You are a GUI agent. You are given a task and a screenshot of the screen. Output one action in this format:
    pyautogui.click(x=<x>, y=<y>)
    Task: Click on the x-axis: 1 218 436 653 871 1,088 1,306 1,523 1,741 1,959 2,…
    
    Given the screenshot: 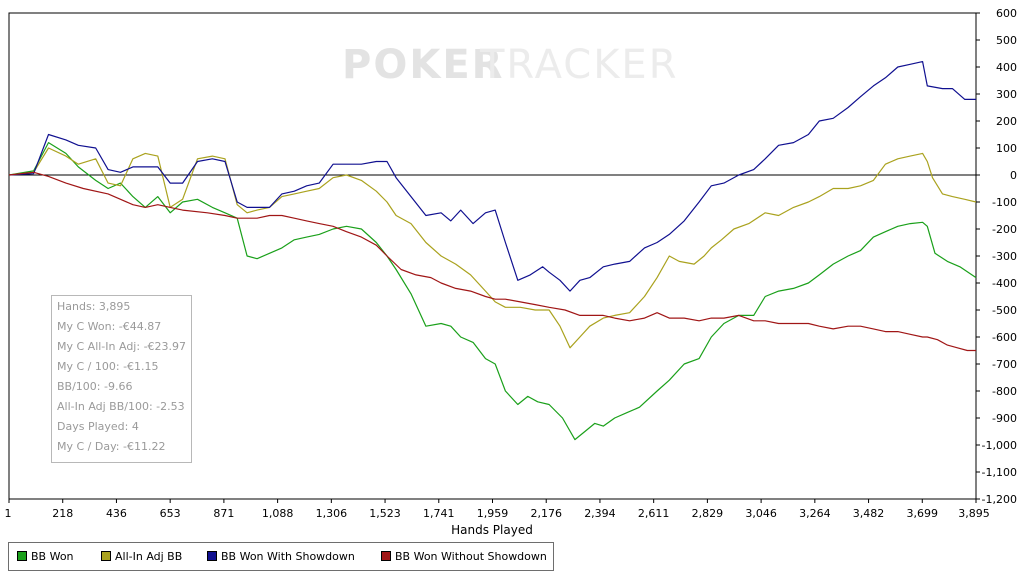 What is the action you would take?
    pyautogui.click(x=497, y=509)
    